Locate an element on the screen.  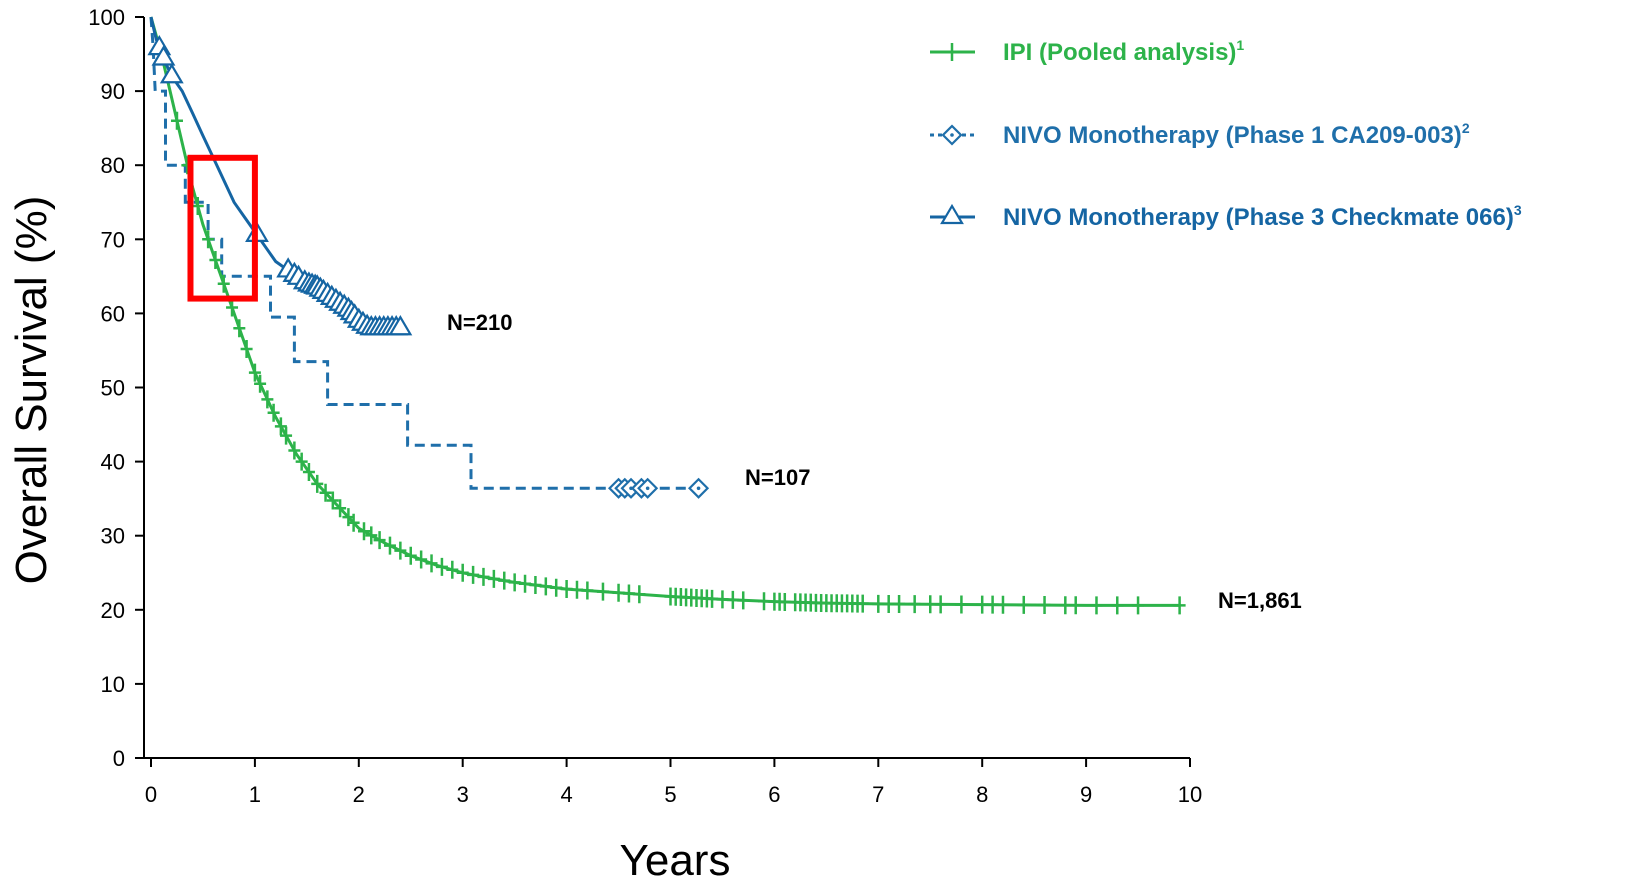
y-tick-label: 60 is located at coordinates (113, 313).